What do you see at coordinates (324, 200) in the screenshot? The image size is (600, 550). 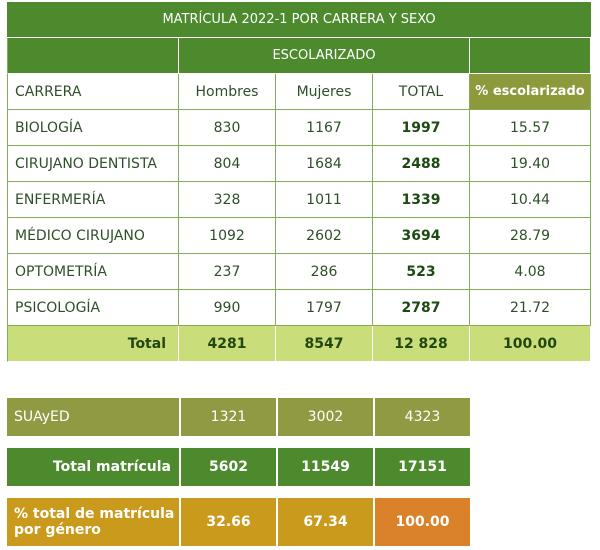 I see `mujeres-cell: 1011` at bounding box center [324, 200].